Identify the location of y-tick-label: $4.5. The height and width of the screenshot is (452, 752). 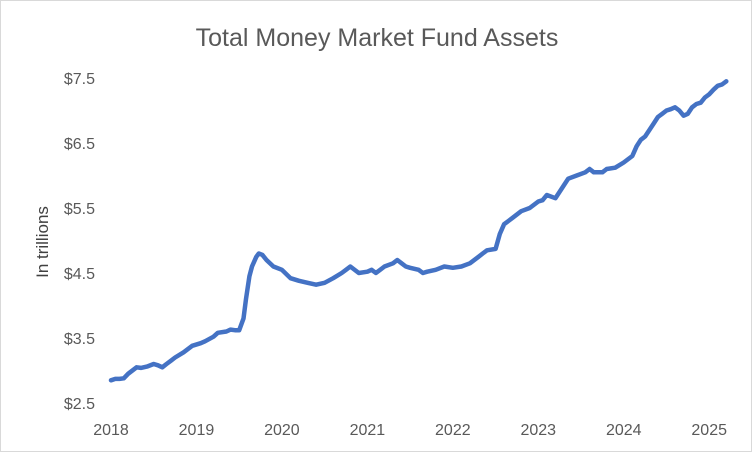
(79, 274).